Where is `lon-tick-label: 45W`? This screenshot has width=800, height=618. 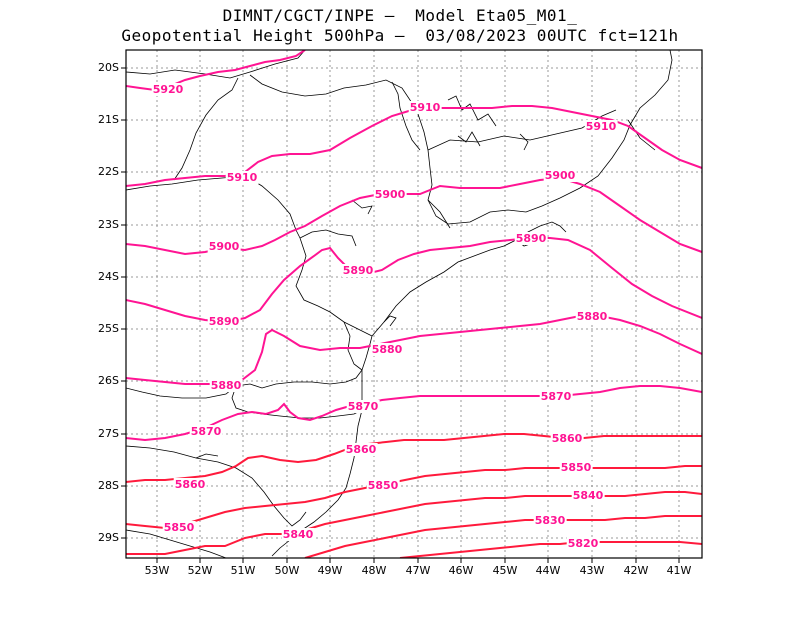
lon-tick-label: 45W is located at coordinates (505, 570).